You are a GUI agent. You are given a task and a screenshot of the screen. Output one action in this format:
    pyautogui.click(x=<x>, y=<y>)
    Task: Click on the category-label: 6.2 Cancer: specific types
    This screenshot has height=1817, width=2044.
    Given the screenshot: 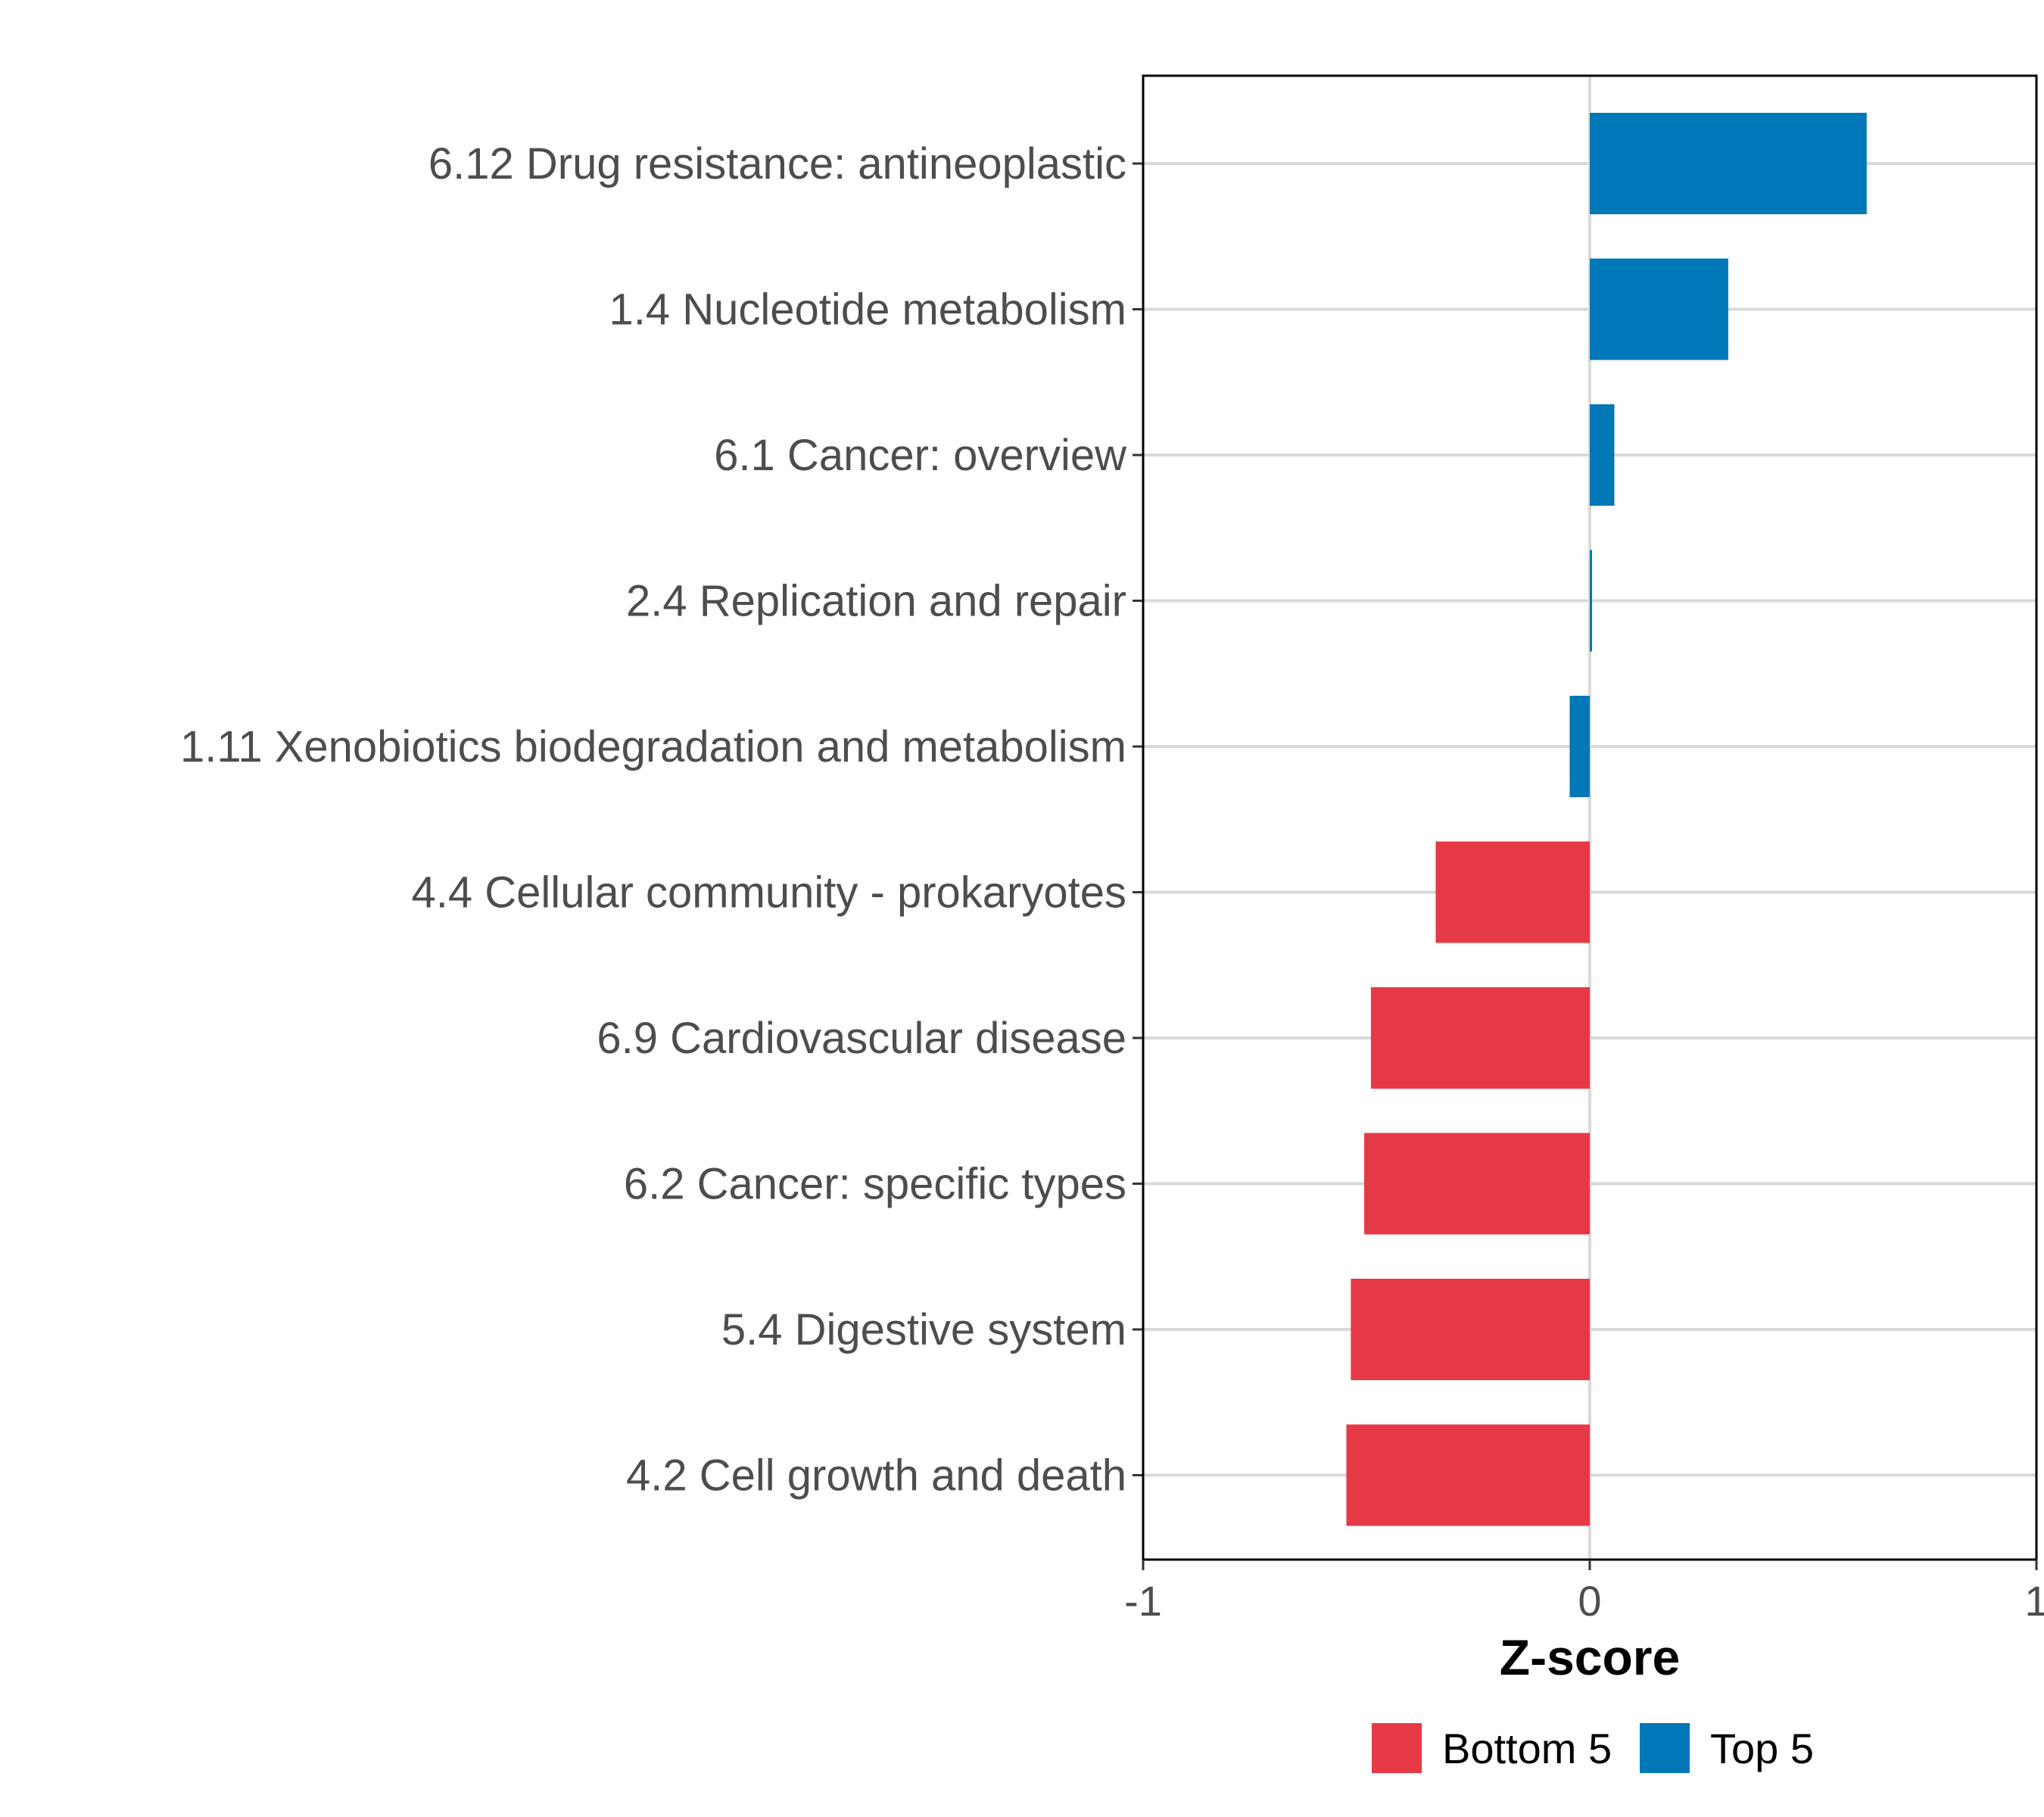 What is the action you would take?
    pyautogui.click(x=875, y=1184)
    